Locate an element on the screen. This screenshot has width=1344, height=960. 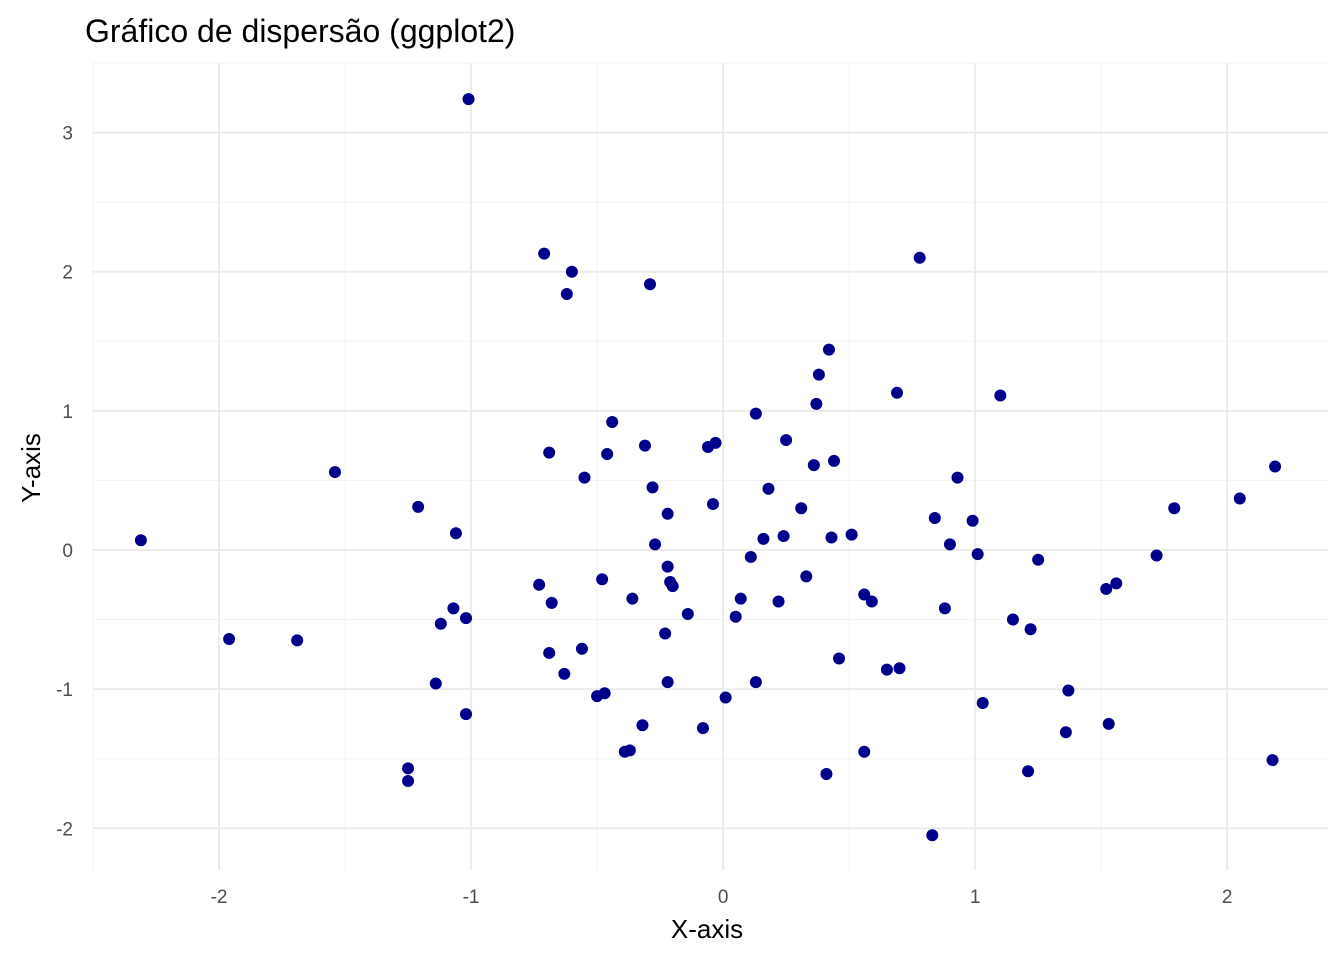
x-tick-label: 1 is located at coordinates (975, 897).